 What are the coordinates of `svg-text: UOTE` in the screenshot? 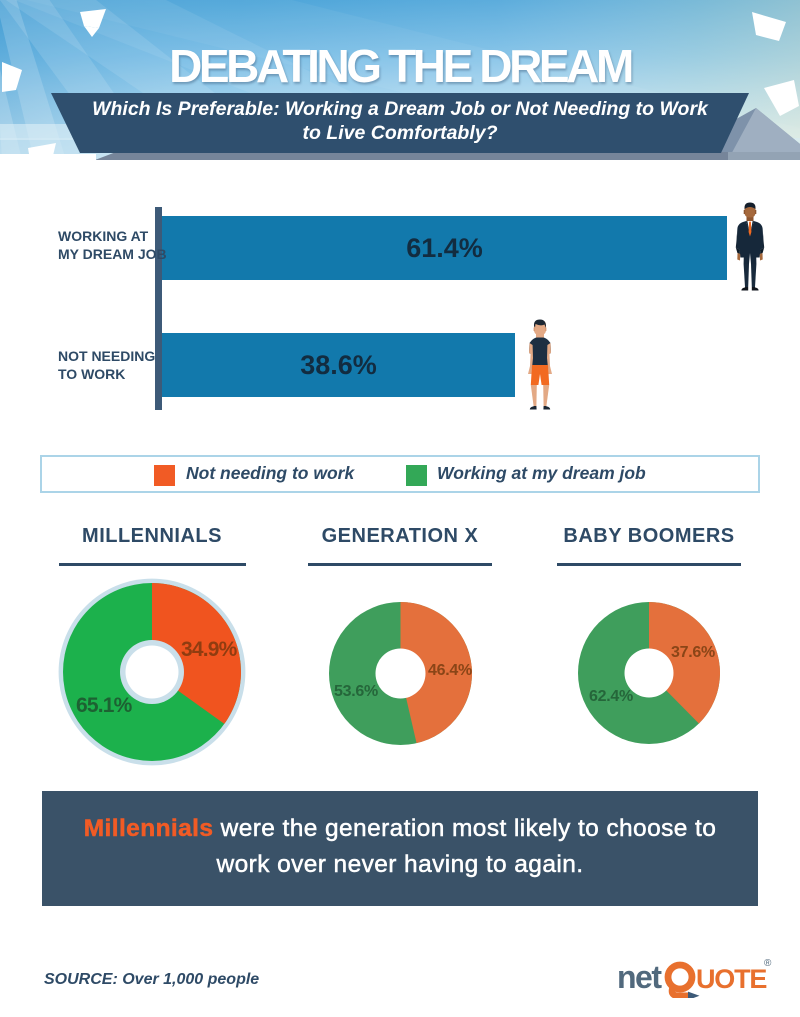 It's located at (731, 979).